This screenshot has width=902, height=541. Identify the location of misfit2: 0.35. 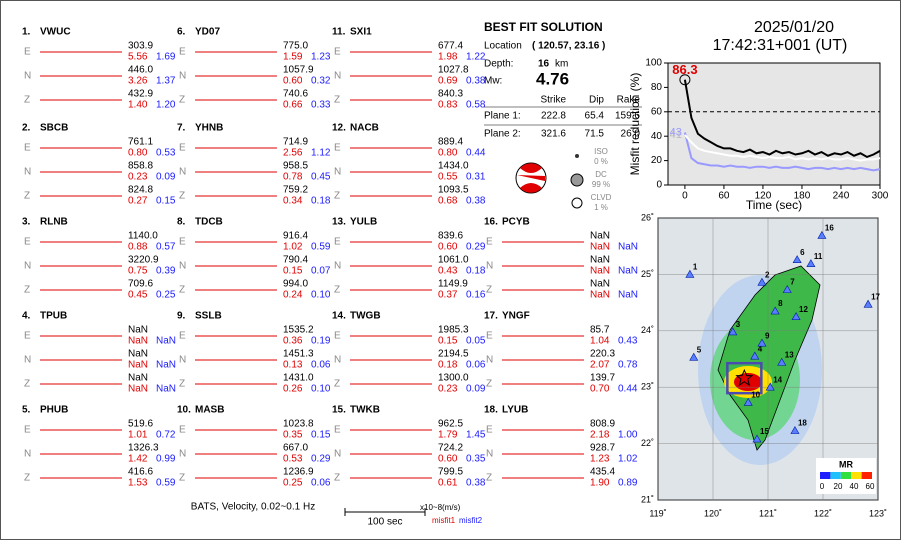
(476, 459).